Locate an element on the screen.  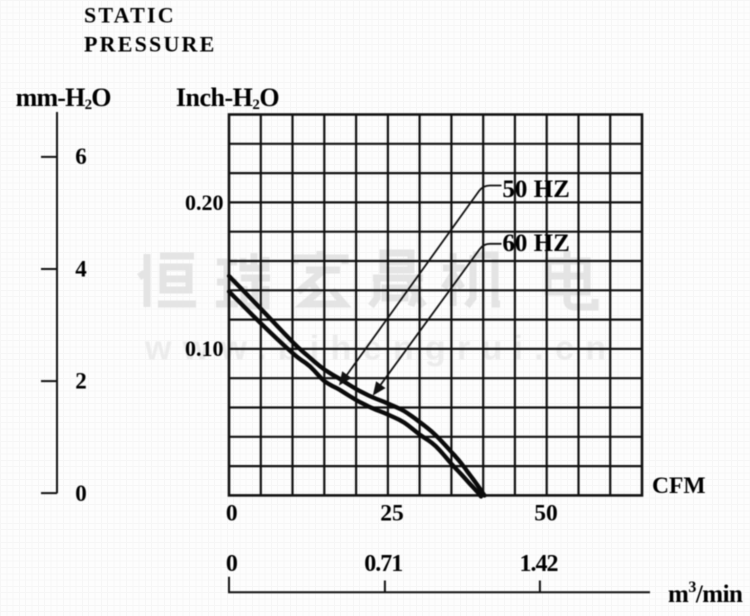
svg-text: Inch-H2O is located at coordinates (227, 98).